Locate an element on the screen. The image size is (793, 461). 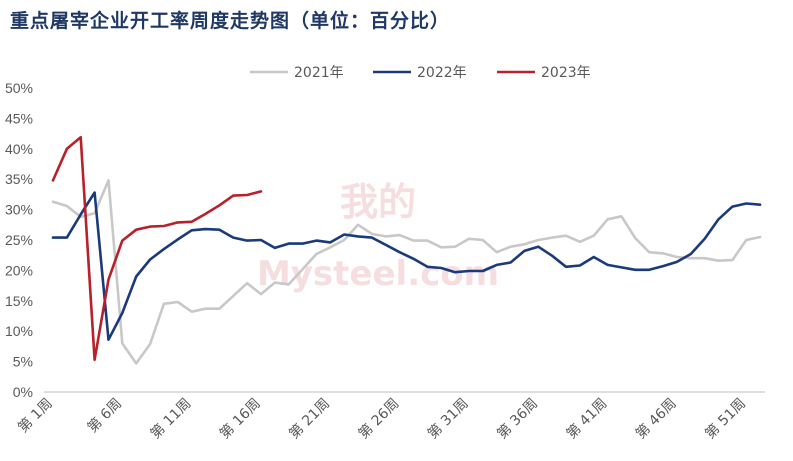
y-tick-label: 40% is located at coordinates (19, 149).